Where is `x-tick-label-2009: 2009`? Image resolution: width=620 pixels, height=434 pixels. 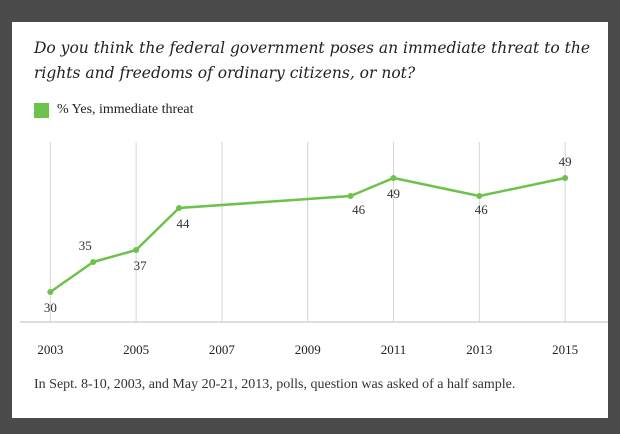
x-tick-label-2009: 2009 is located at coordinates (308, 349).